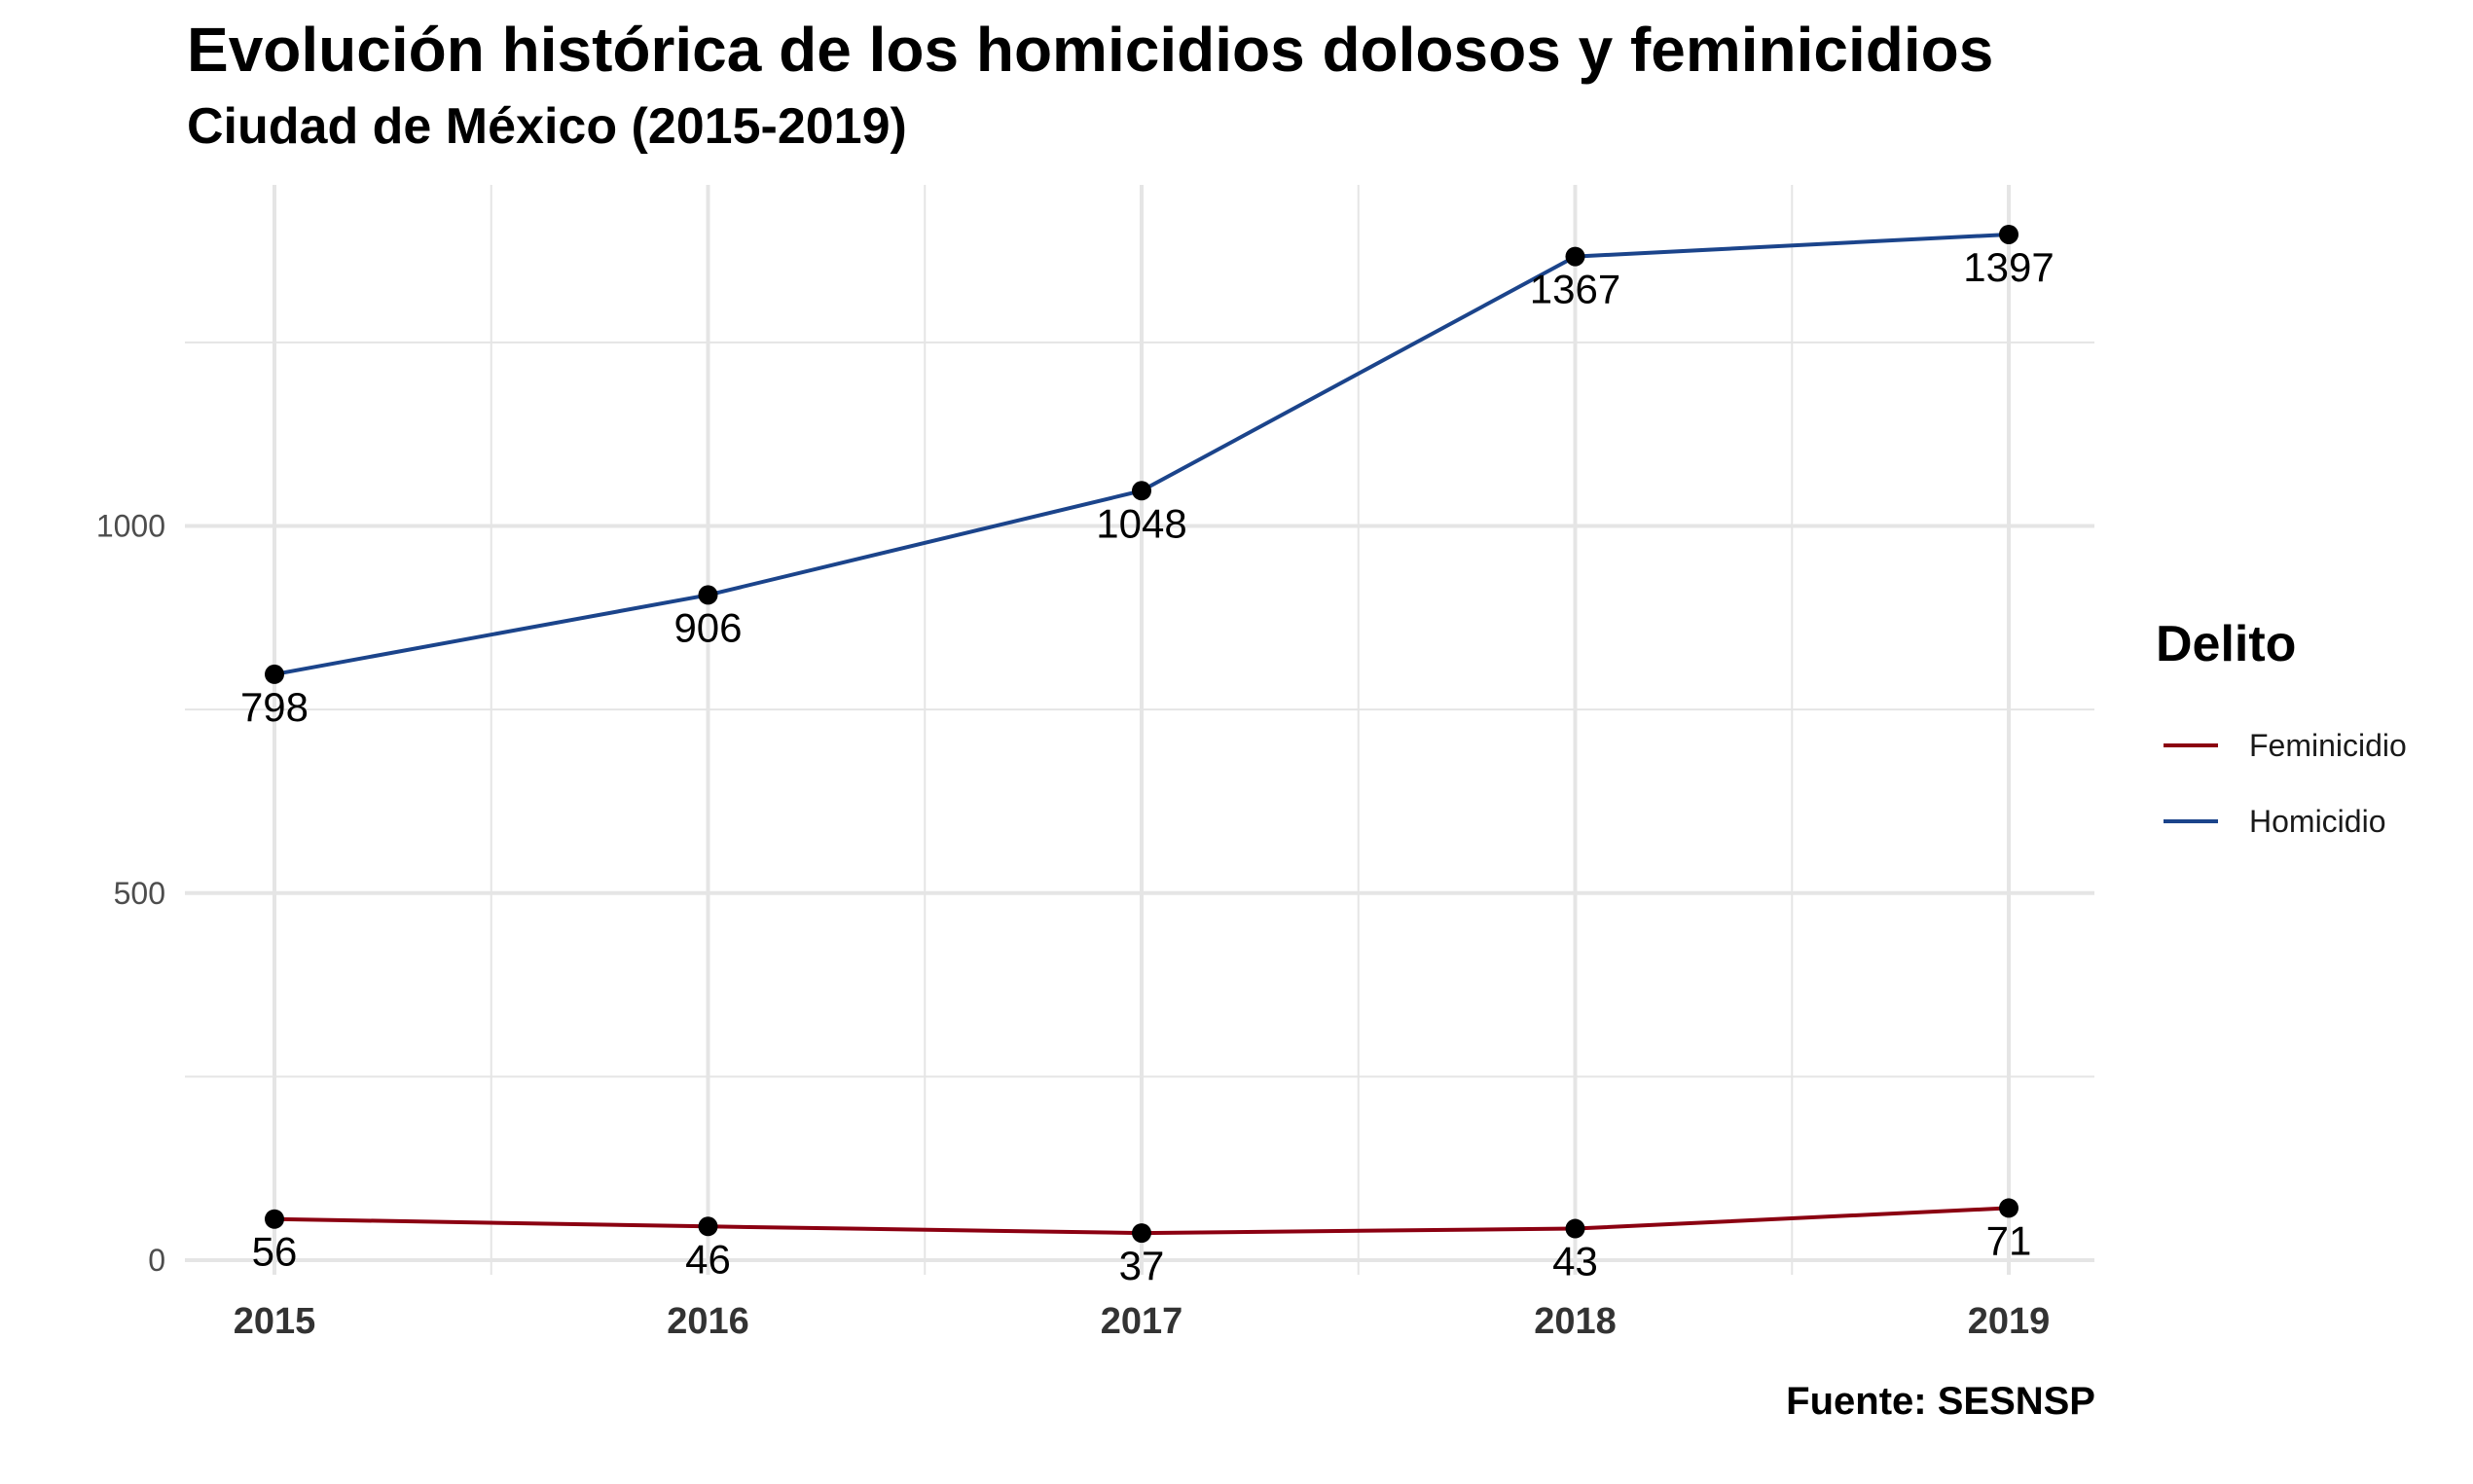 Image resolution: width=2473 pixels, height=1484 pixels. Describe the element at coordinates (707, 627) in the screenshot. I see `data-label-homicidio: 906` at that location.